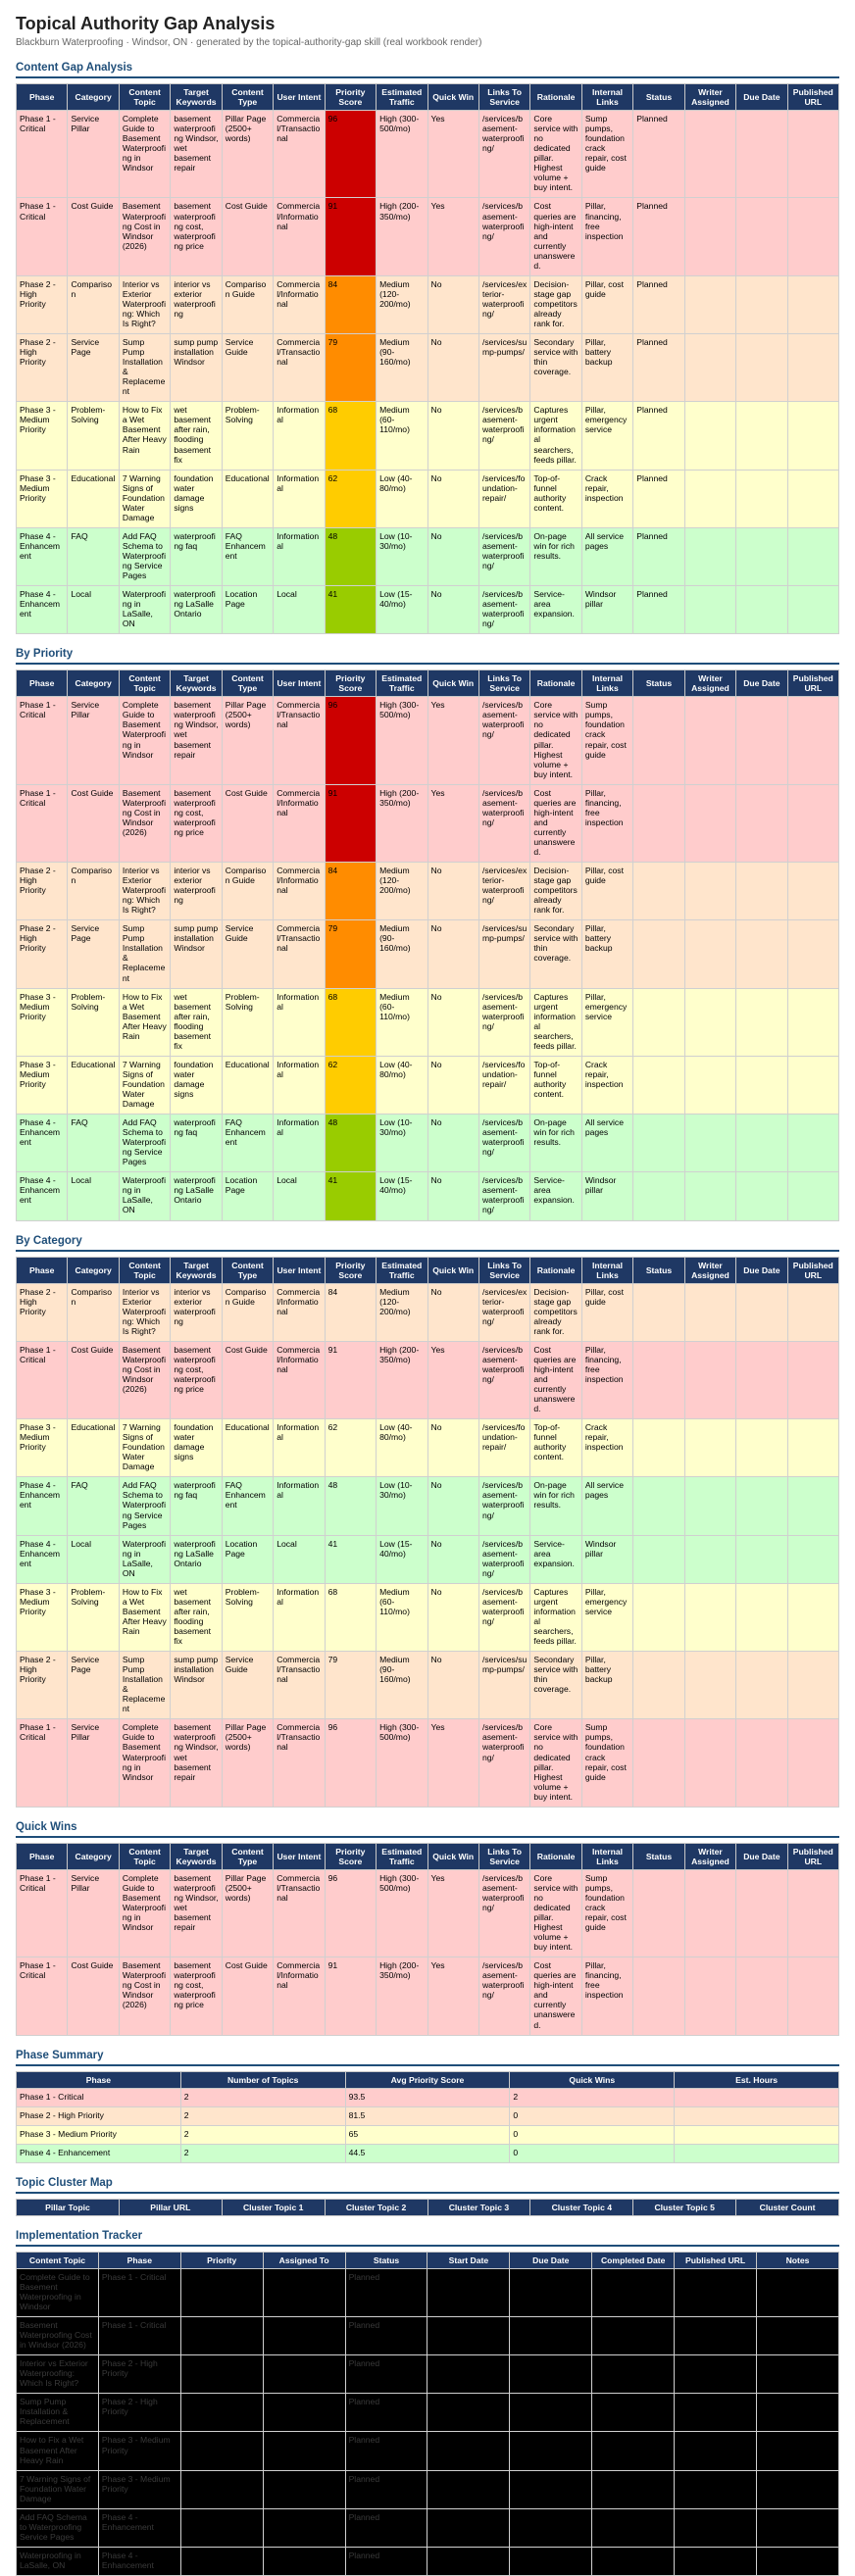 The image size is (855, 2576). I want to click on column-header: Cluster Topic 1, so click(273, 2207).